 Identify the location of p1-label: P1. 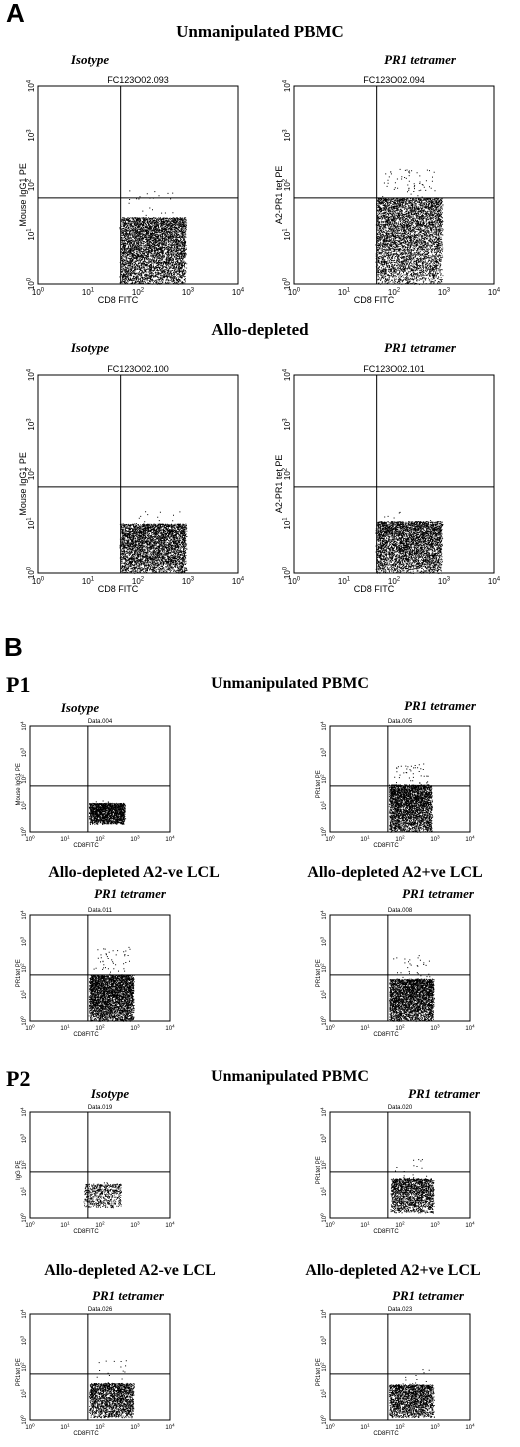
(18, 684).